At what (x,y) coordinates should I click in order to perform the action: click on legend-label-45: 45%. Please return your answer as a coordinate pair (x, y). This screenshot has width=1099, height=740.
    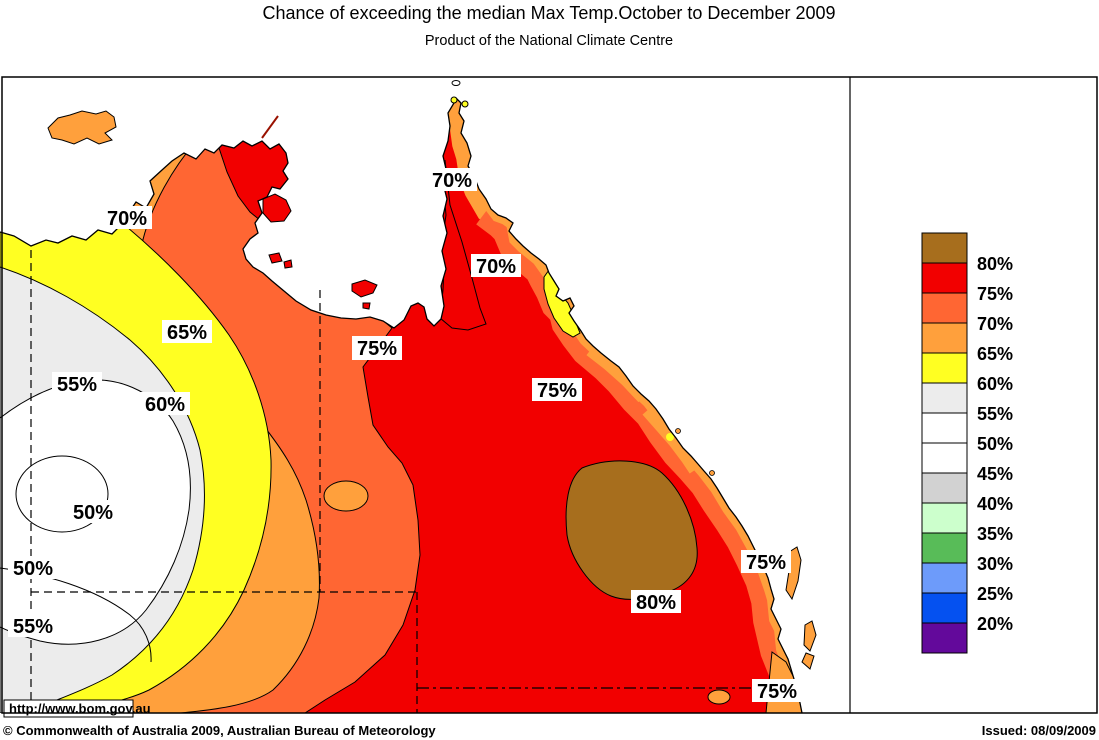
    Looking at the image, I should click on (995, 474).